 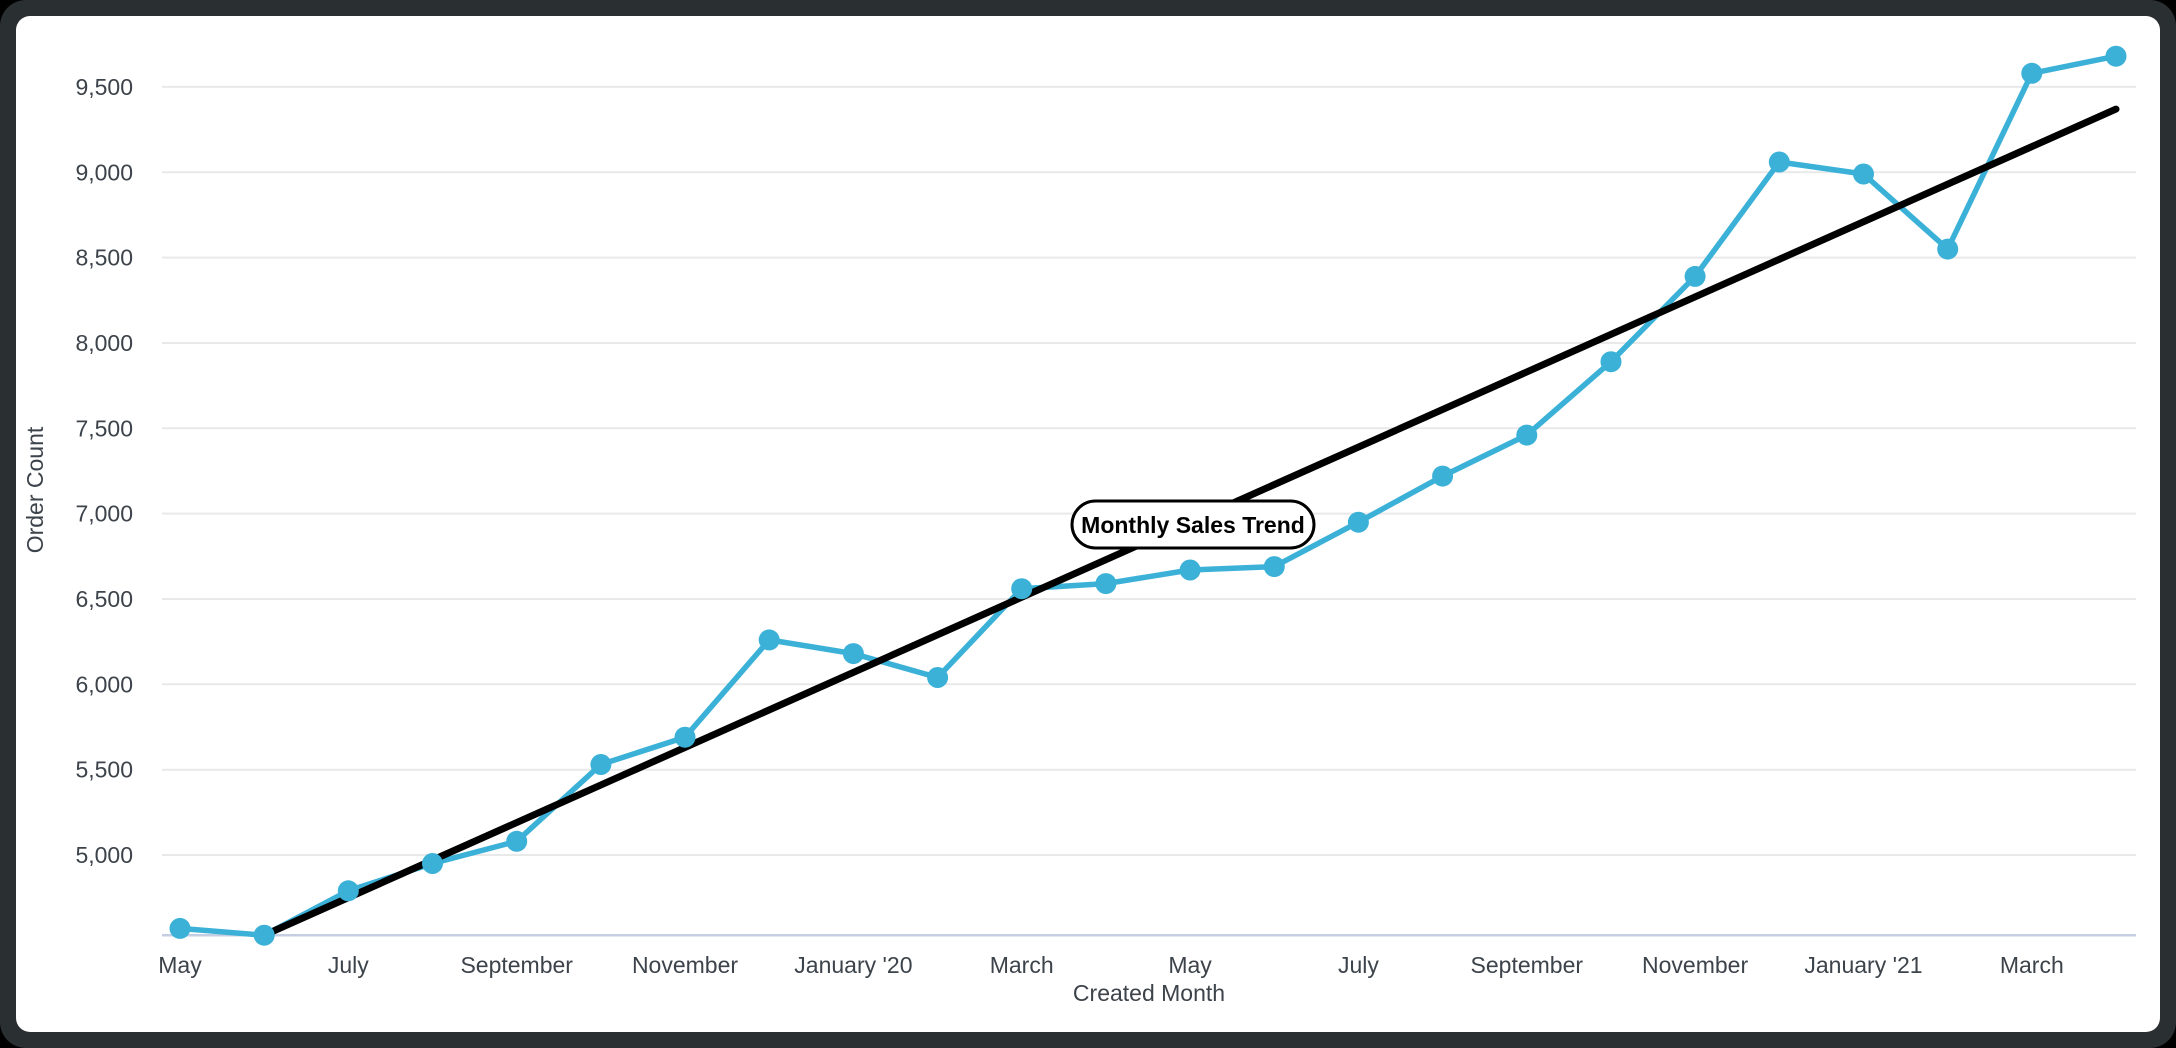 What do you see at coordinates (104, 428) in the screenshot?
I see `y-tick-label: 7,500` at bounding box center [104, 428].